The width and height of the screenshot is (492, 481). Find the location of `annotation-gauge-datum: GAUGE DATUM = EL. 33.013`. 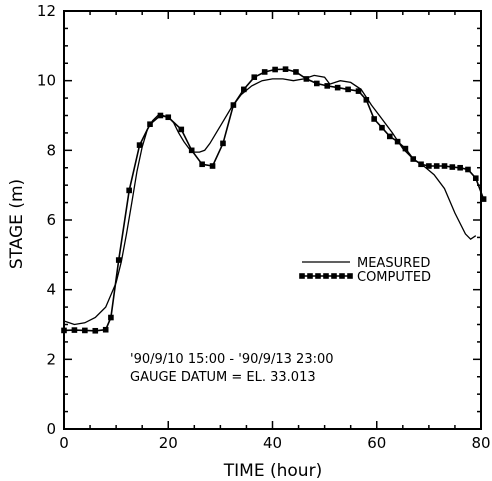

annotation-gauge-datum: GAUGE DATUM = EL. 33.013 is located at coordinates (223, 377).